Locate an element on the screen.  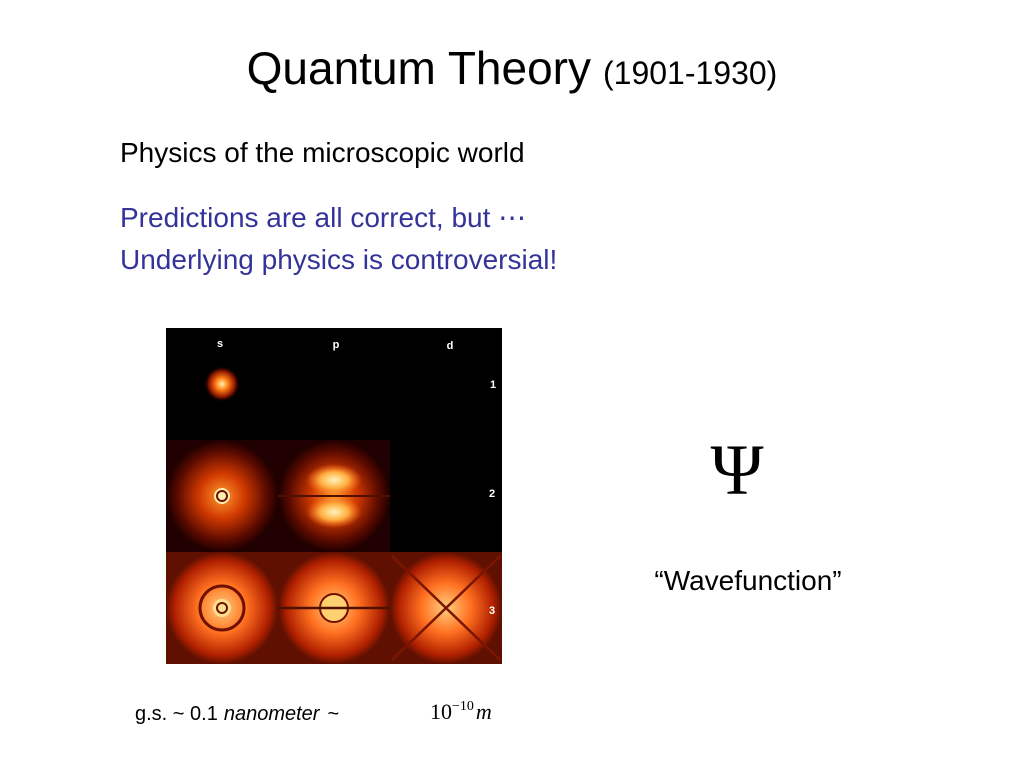
heading: Physics of the microscopic world is located at coordinates (322, 152).